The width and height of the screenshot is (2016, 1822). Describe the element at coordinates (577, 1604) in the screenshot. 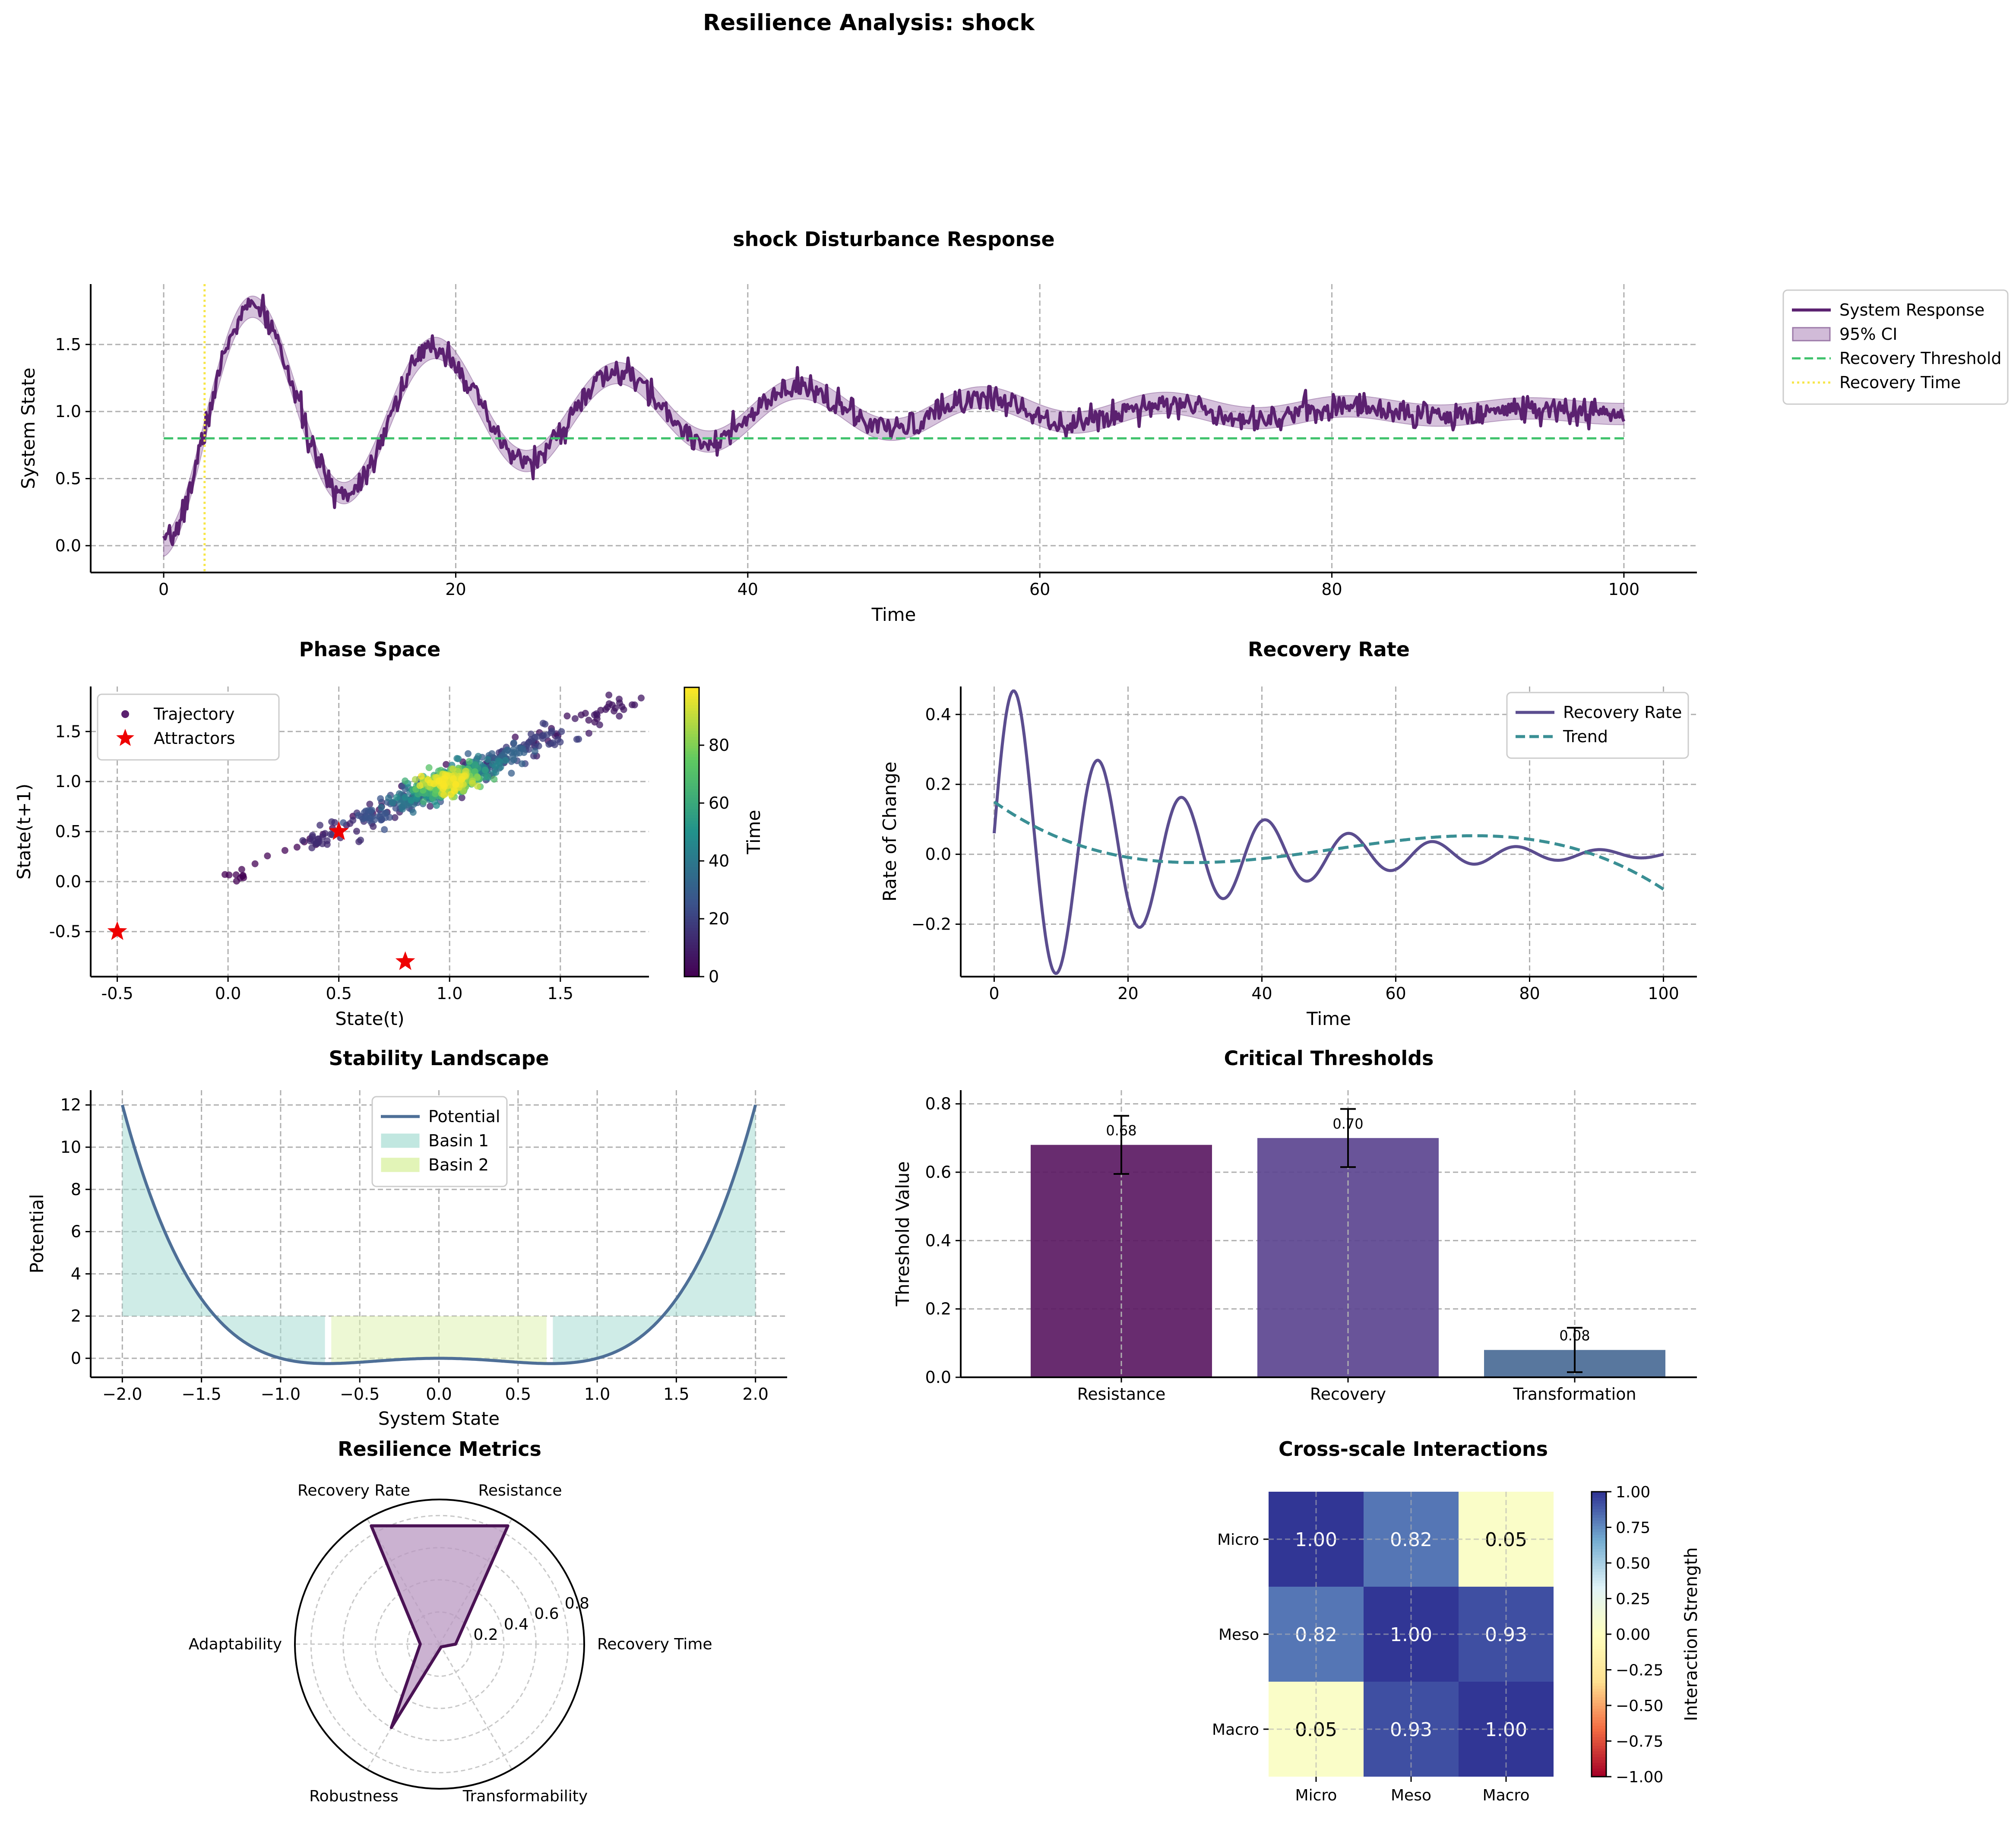

I see `radar-r-tick-label: 0.8` at that location.